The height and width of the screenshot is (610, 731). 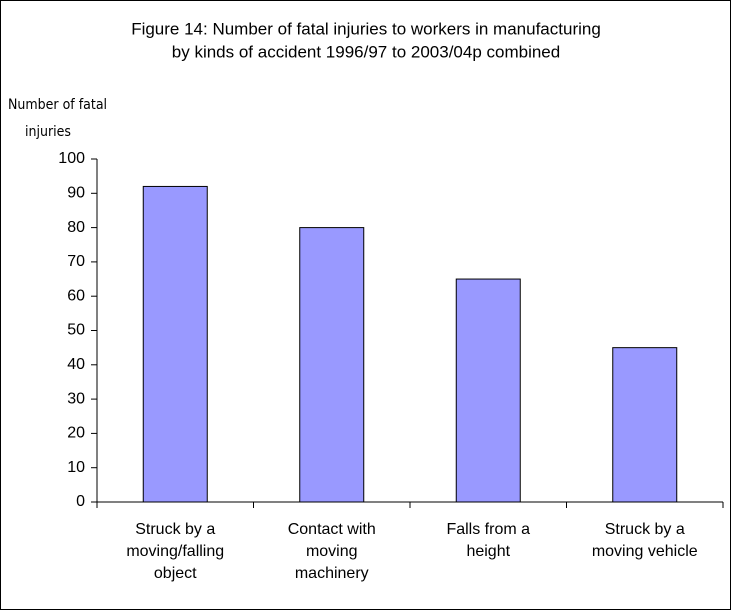 I want to click on y-tick-label: 90, so click(x=76, y=193).